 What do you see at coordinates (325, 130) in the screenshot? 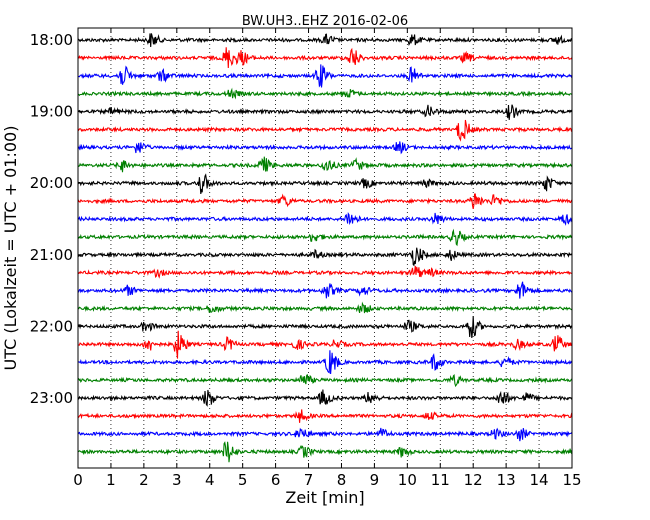
I see `trace-row-19:15` at bounding box center [325, 130].